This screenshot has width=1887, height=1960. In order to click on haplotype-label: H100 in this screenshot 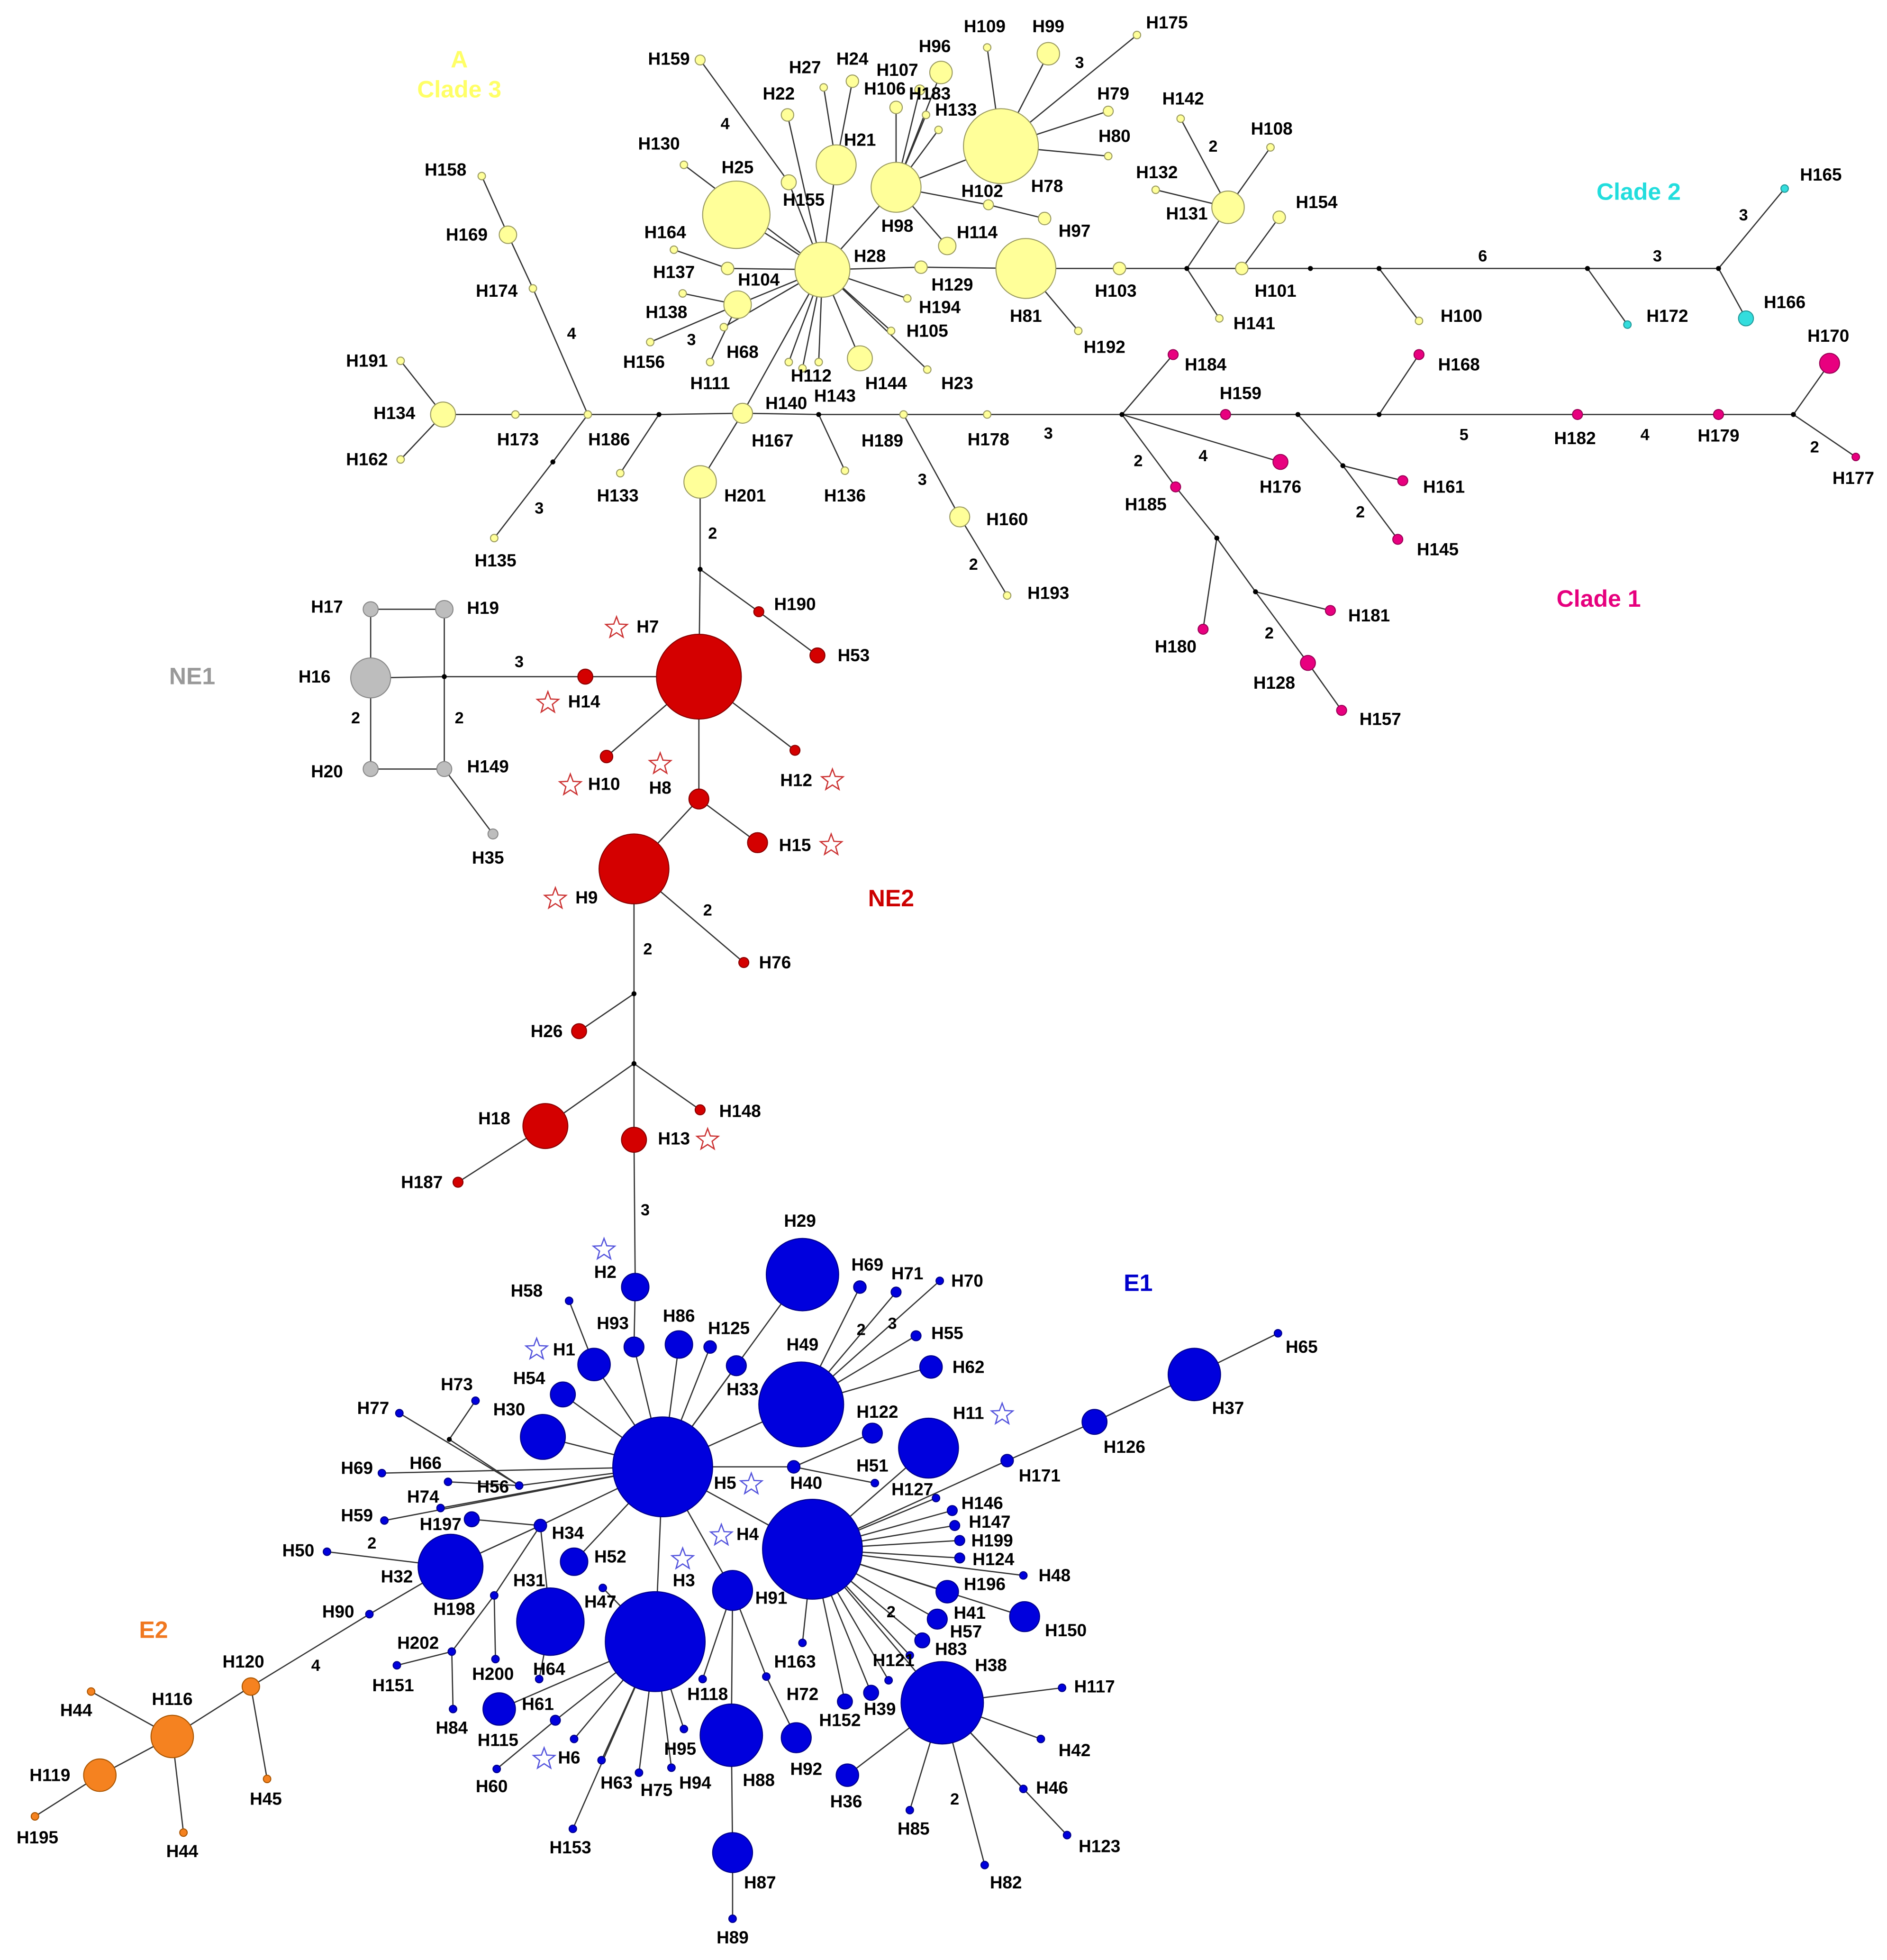, I will do `click(1461, 316)`.